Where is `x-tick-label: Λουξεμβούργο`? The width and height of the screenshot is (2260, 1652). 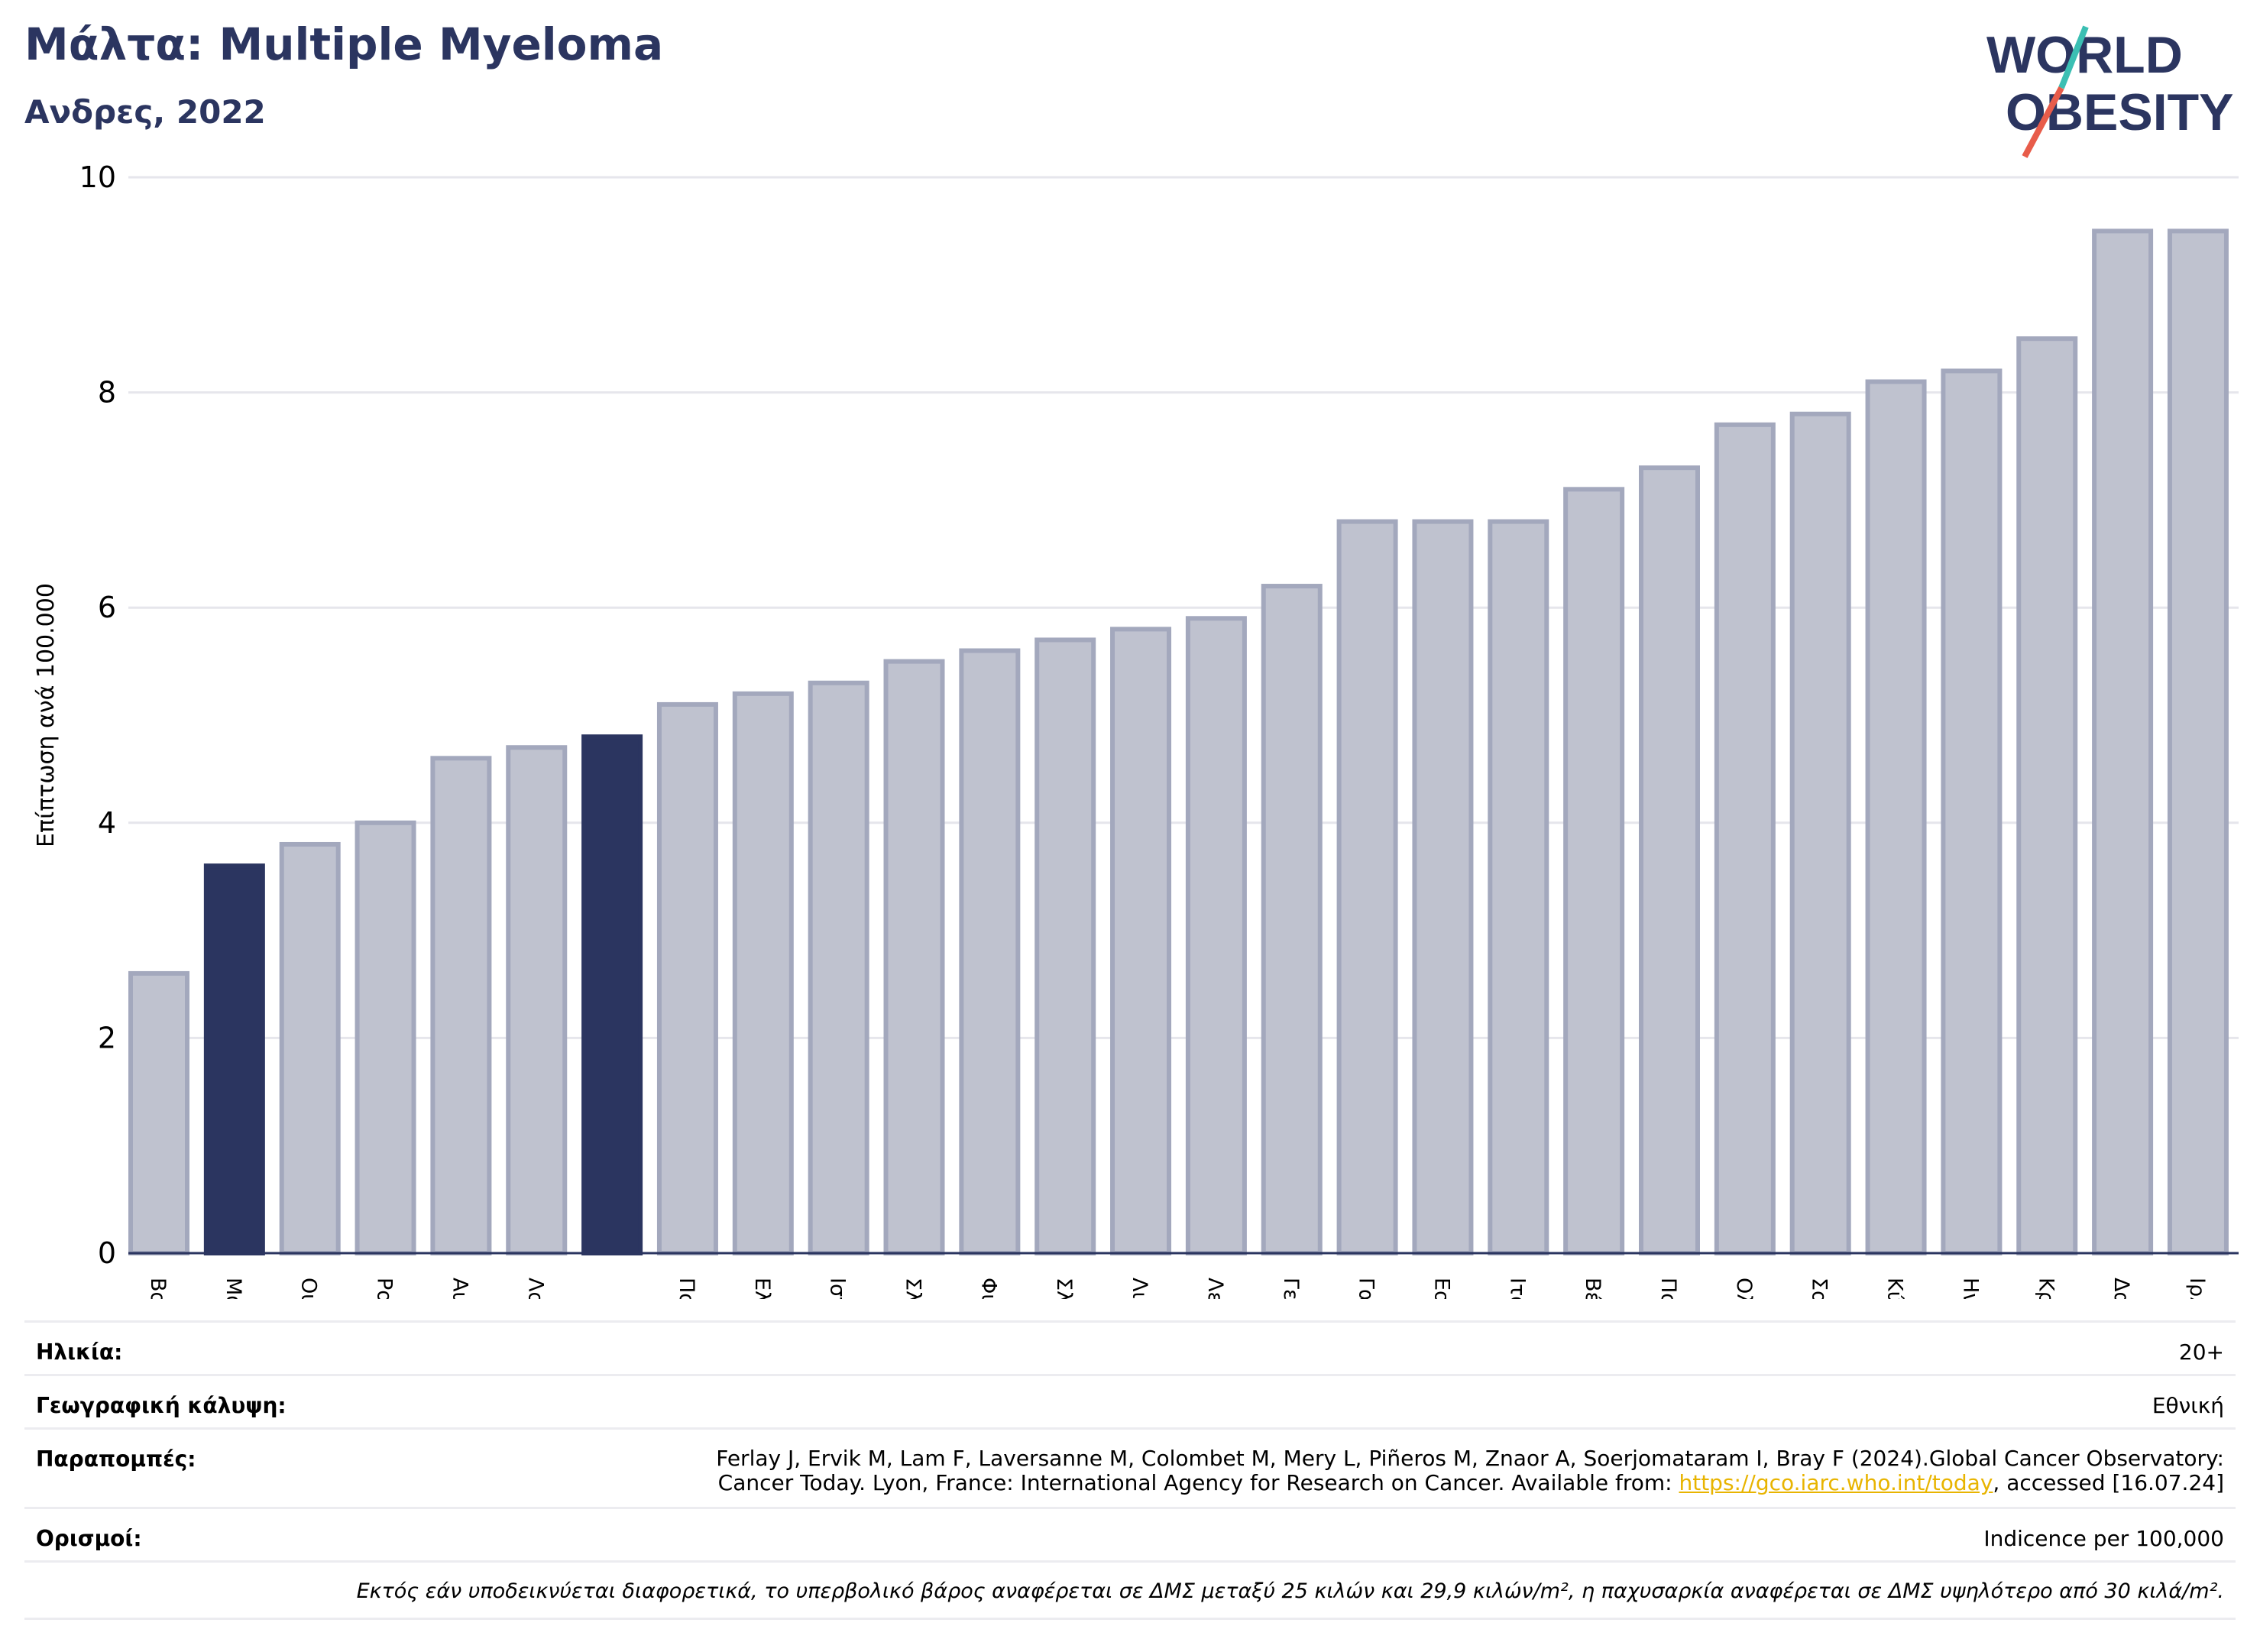
x-tick-label: Λουξεμβούργο is located at coordinates (535, 1288).